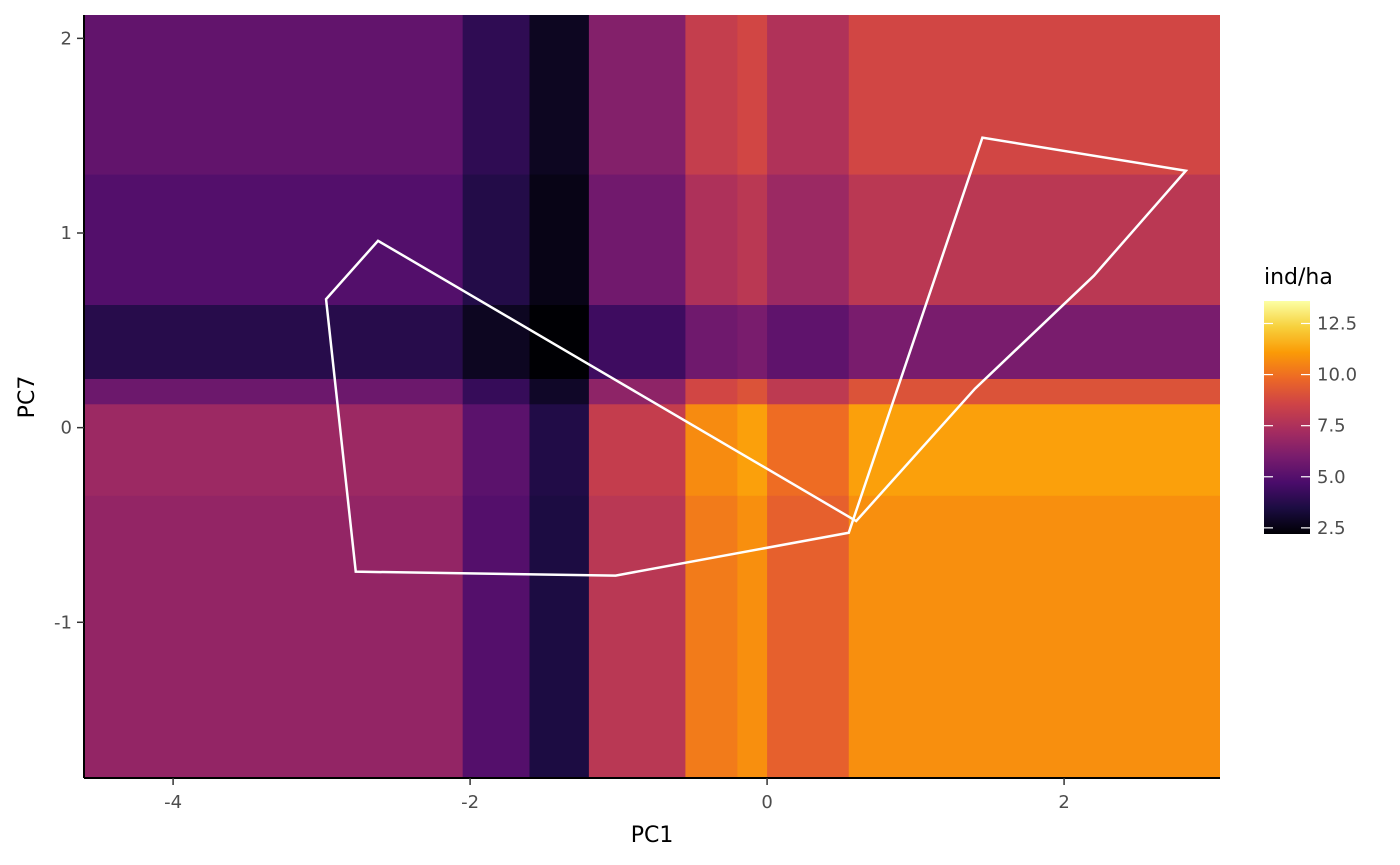  What do you see at coordinates (617, 795) in the screenshot?
I see `x-axis-ticks: -4 -2 0 2` at bounding box center [617, 795].